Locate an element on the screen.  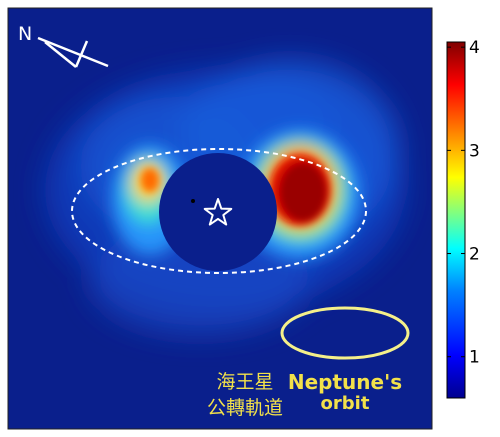
colorbar: 1 2 3 4 is located at coordinates (463, 218).